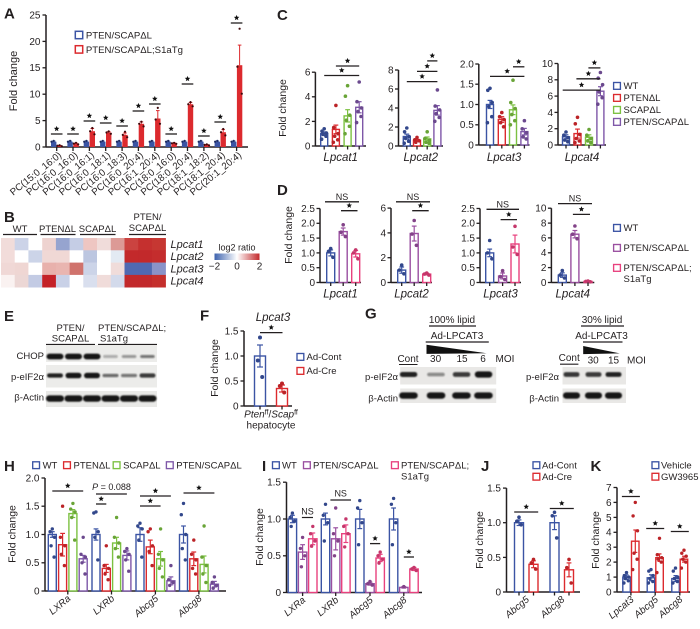 This screenshot has height=629, width=700. What do you see at coordinates (596, 466) in the screenshot?
I see `svg-text: K` at bounding box center [596, 466].